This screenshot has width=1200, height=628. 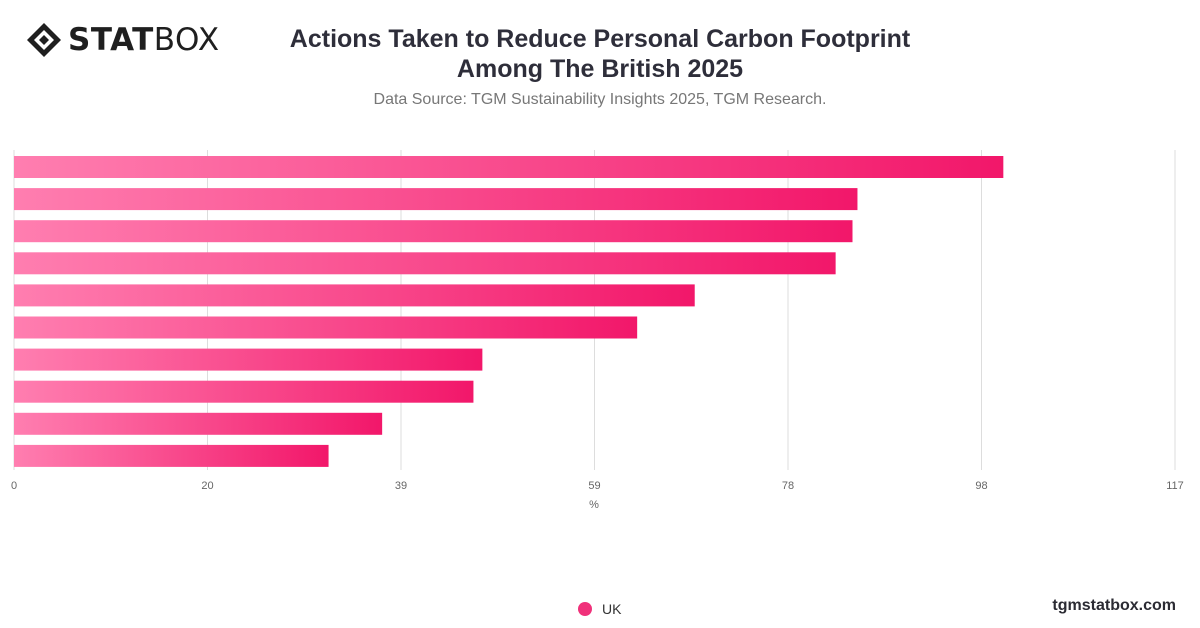 I want to click on logo-wordmark: STATBOX, so click(x=144, y=40).